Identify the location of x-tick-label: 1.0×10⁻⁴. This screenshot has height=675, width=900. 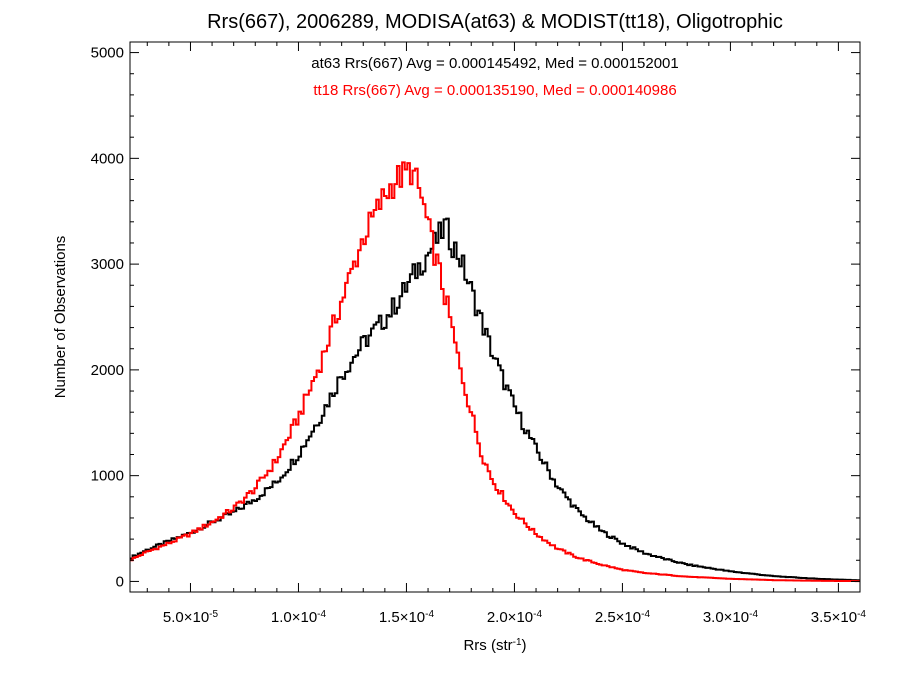
(299, 618).